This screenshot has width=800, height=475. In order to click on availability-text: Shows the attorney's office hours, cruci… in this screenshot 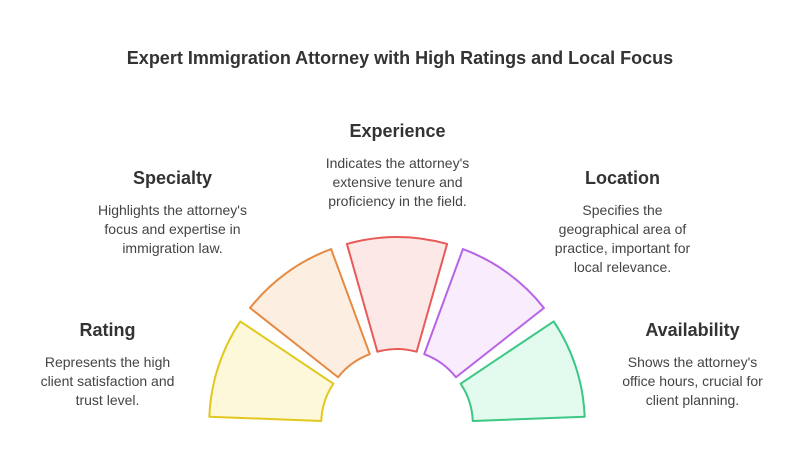, I will do `click(692, 381)`.